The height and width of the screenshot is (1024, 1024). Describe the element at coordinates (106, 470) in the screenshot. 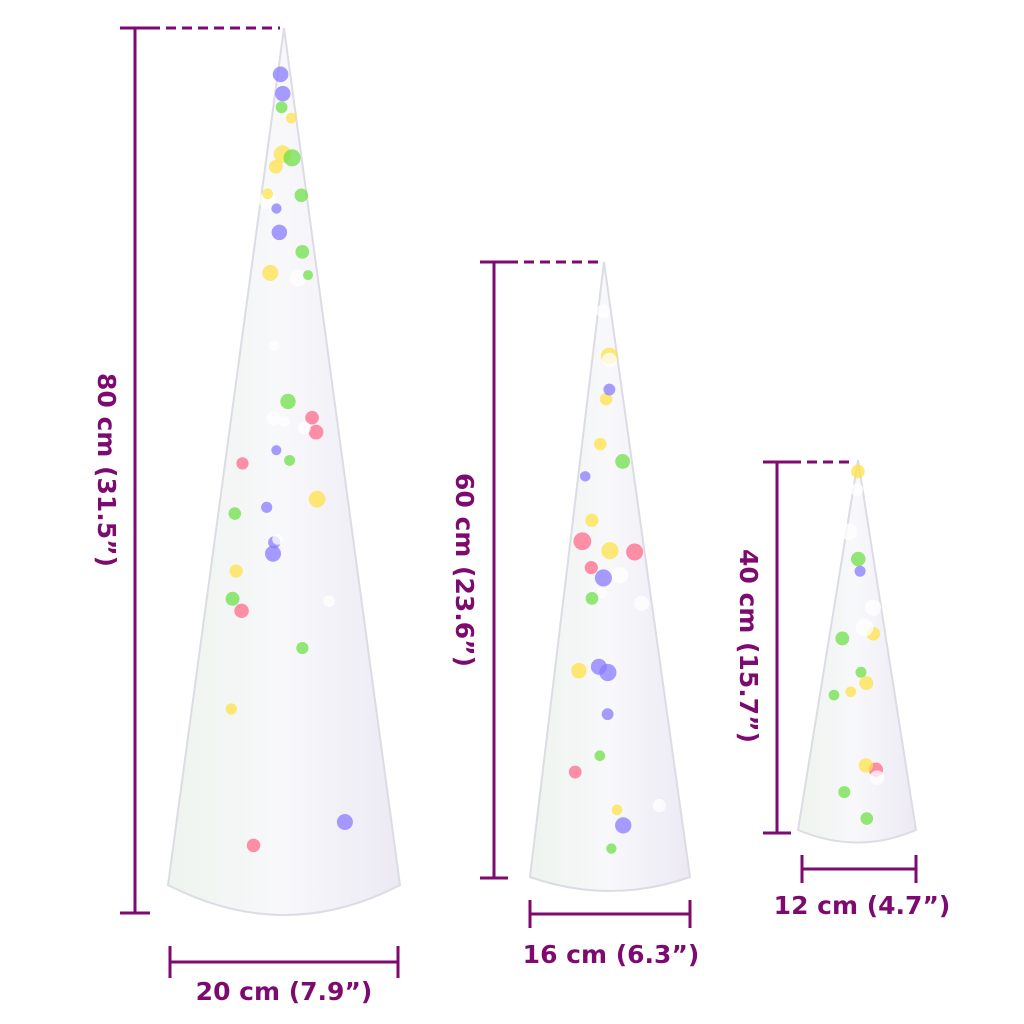

I see `large-height-label: 80 cm (31.5”)` at that location.